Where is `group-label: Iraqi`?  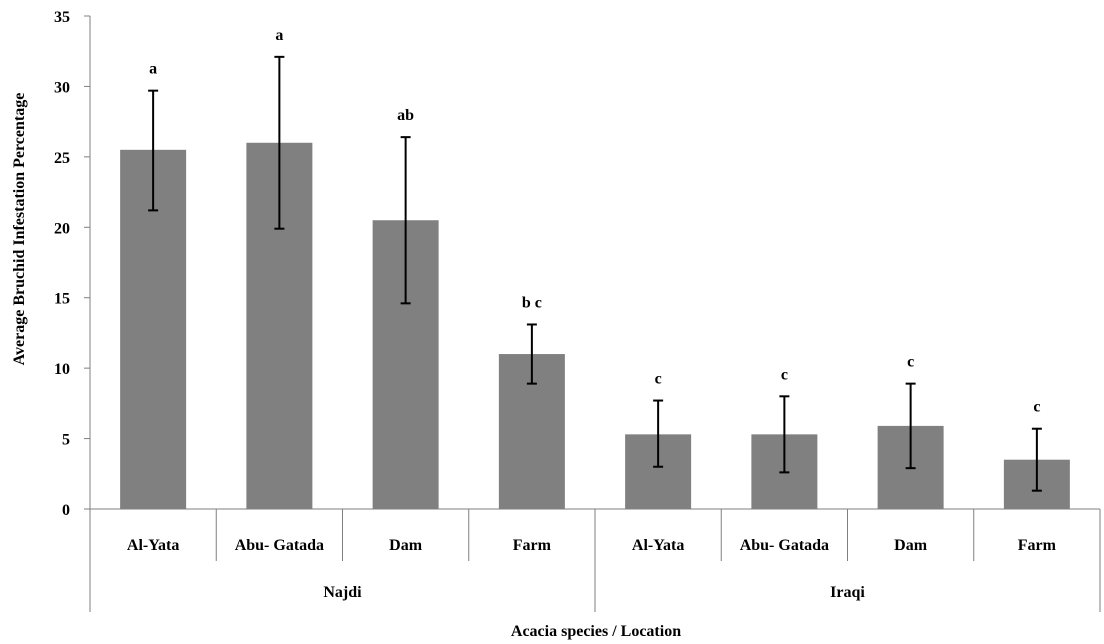
group-label: Iraqi is located at coordinates (847, 592).